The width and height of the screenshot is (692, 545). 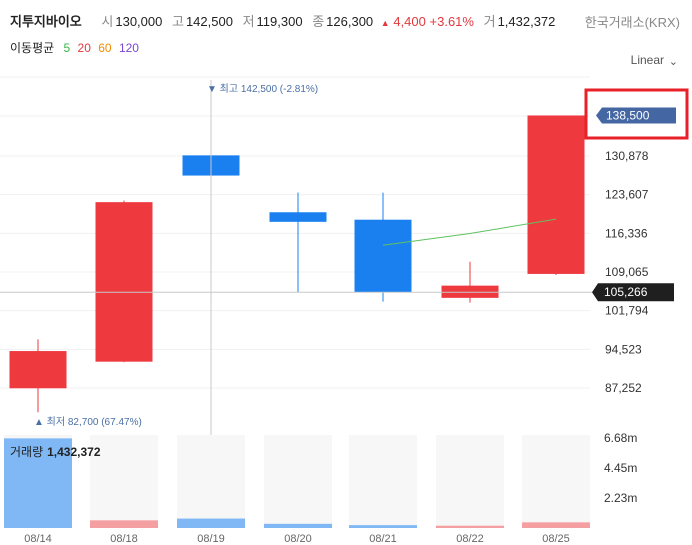 What do you see at coordinates (647, 60) in the screenshot?
I see `scale-selector: Linear` at bounding box center [647, 60].